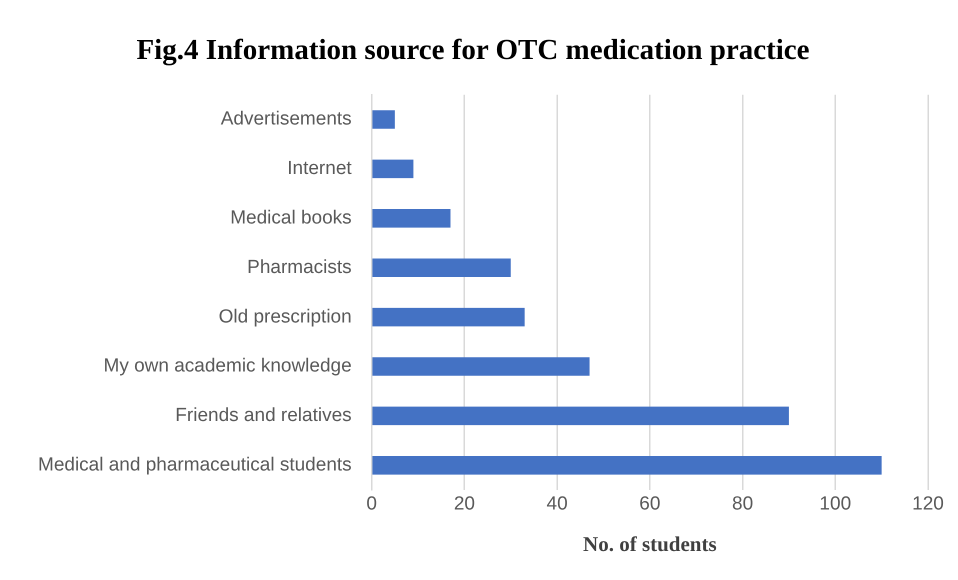  Describe the element at coordinates (649, 504) in the screenshot. I see `x-tick-label: 60` at that location.